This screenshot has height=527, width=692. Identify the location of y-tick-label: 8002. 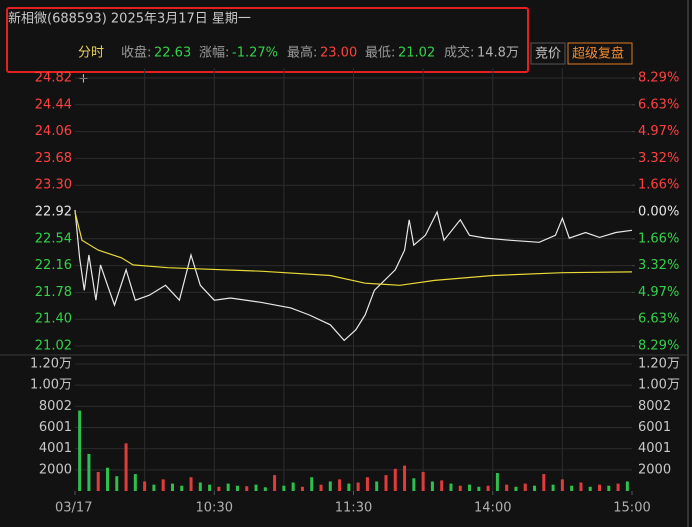
(55, 406).